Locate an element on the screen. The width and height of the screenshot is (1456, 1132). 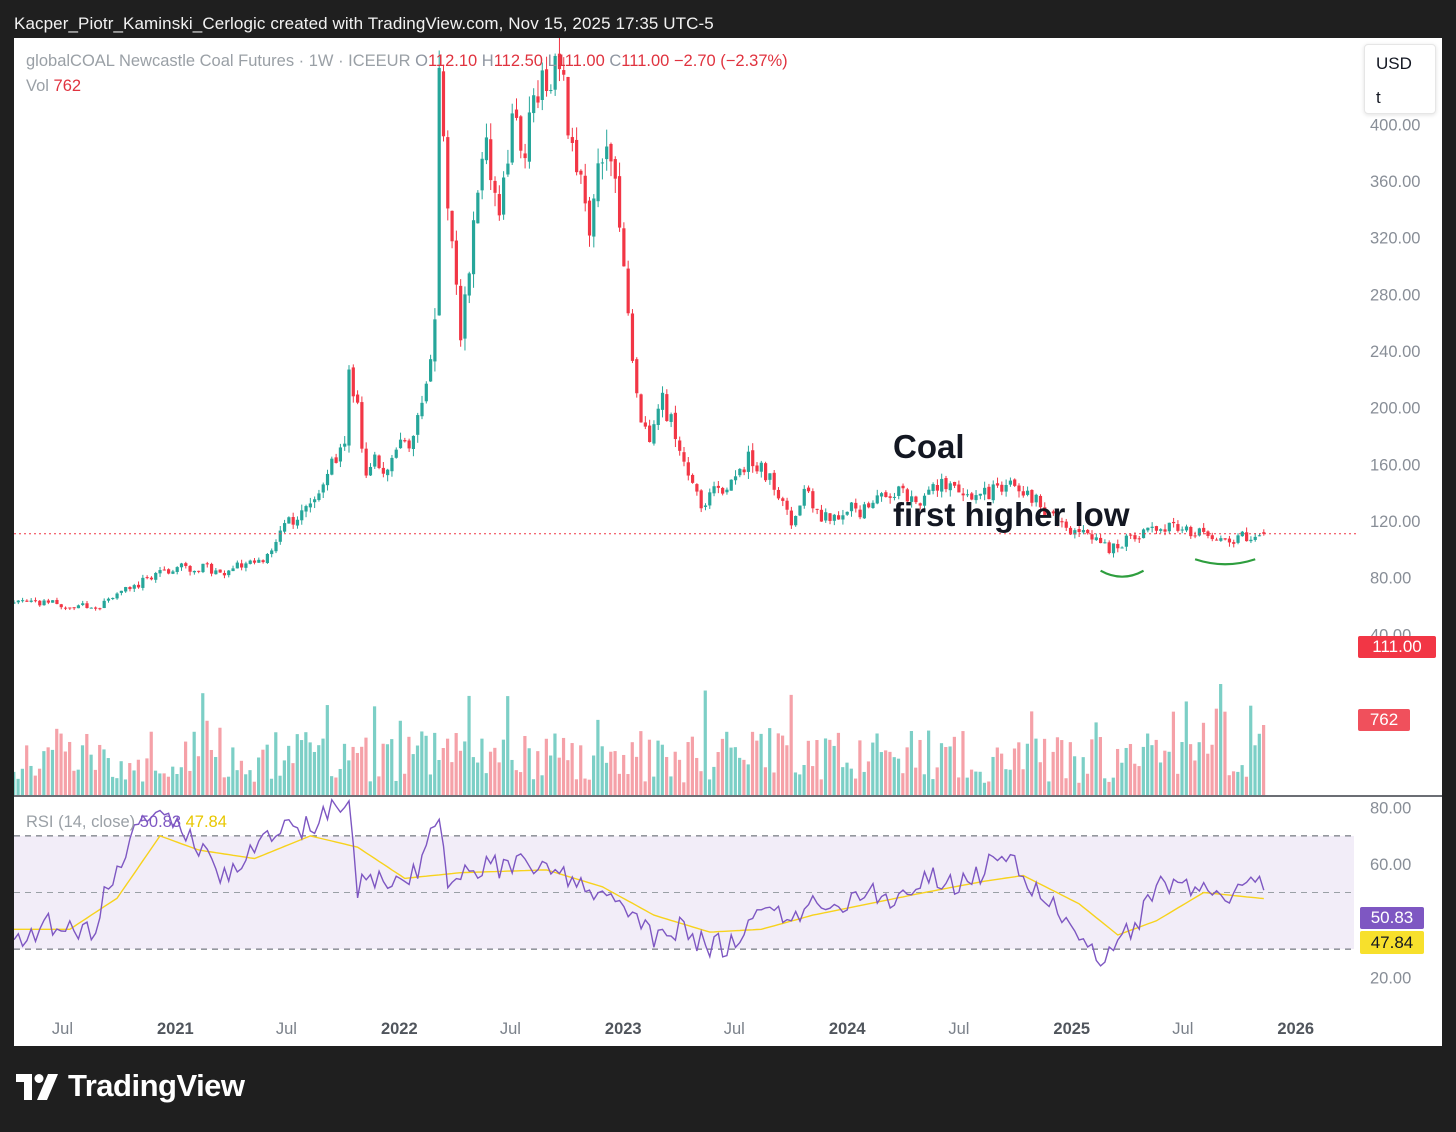
rsi-legend: RSI (14, close) 50.83 47.84 is located at coordinates (126, 822).